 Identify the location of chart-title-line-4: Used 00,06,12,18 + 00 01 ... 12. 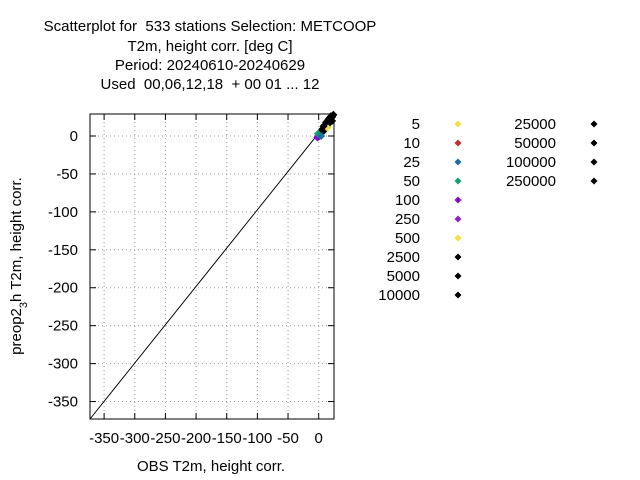
(210, 84).